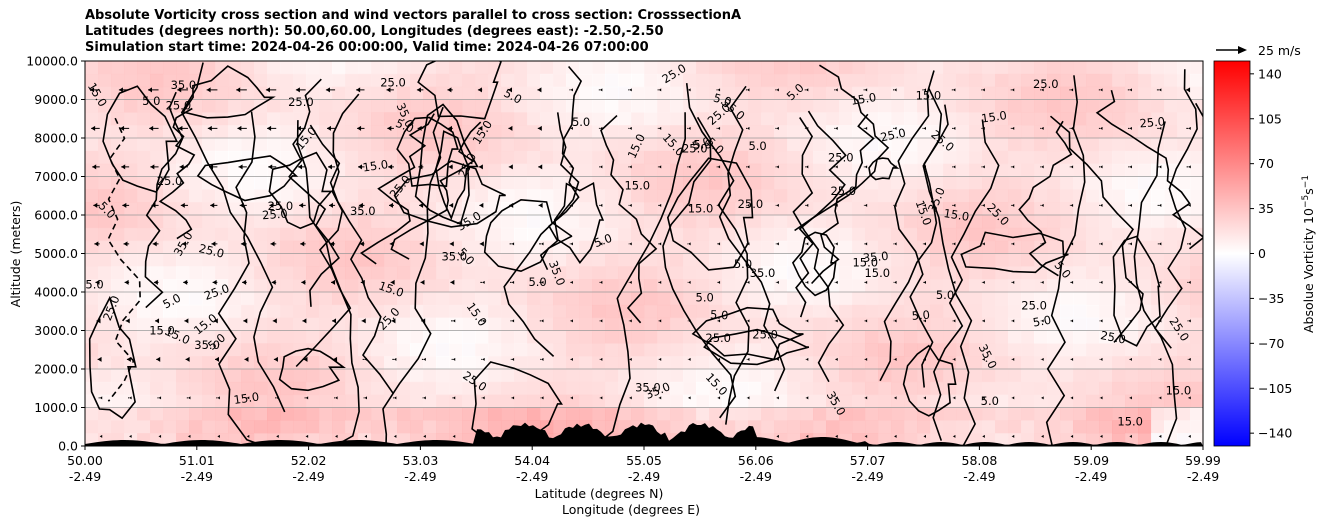 This screenshot has width=1332, height=526. Describe the element at coordinates (233, 237) in the screenshot. I see `contour-line` at that location.